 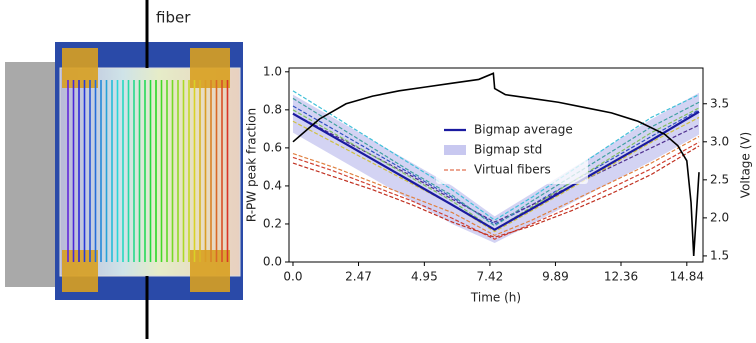 What do you see at coordinates (252, 165) in the screenshot?
I see `y-axis-label: R-PW peak fraction` at bounding box center [252, 165].